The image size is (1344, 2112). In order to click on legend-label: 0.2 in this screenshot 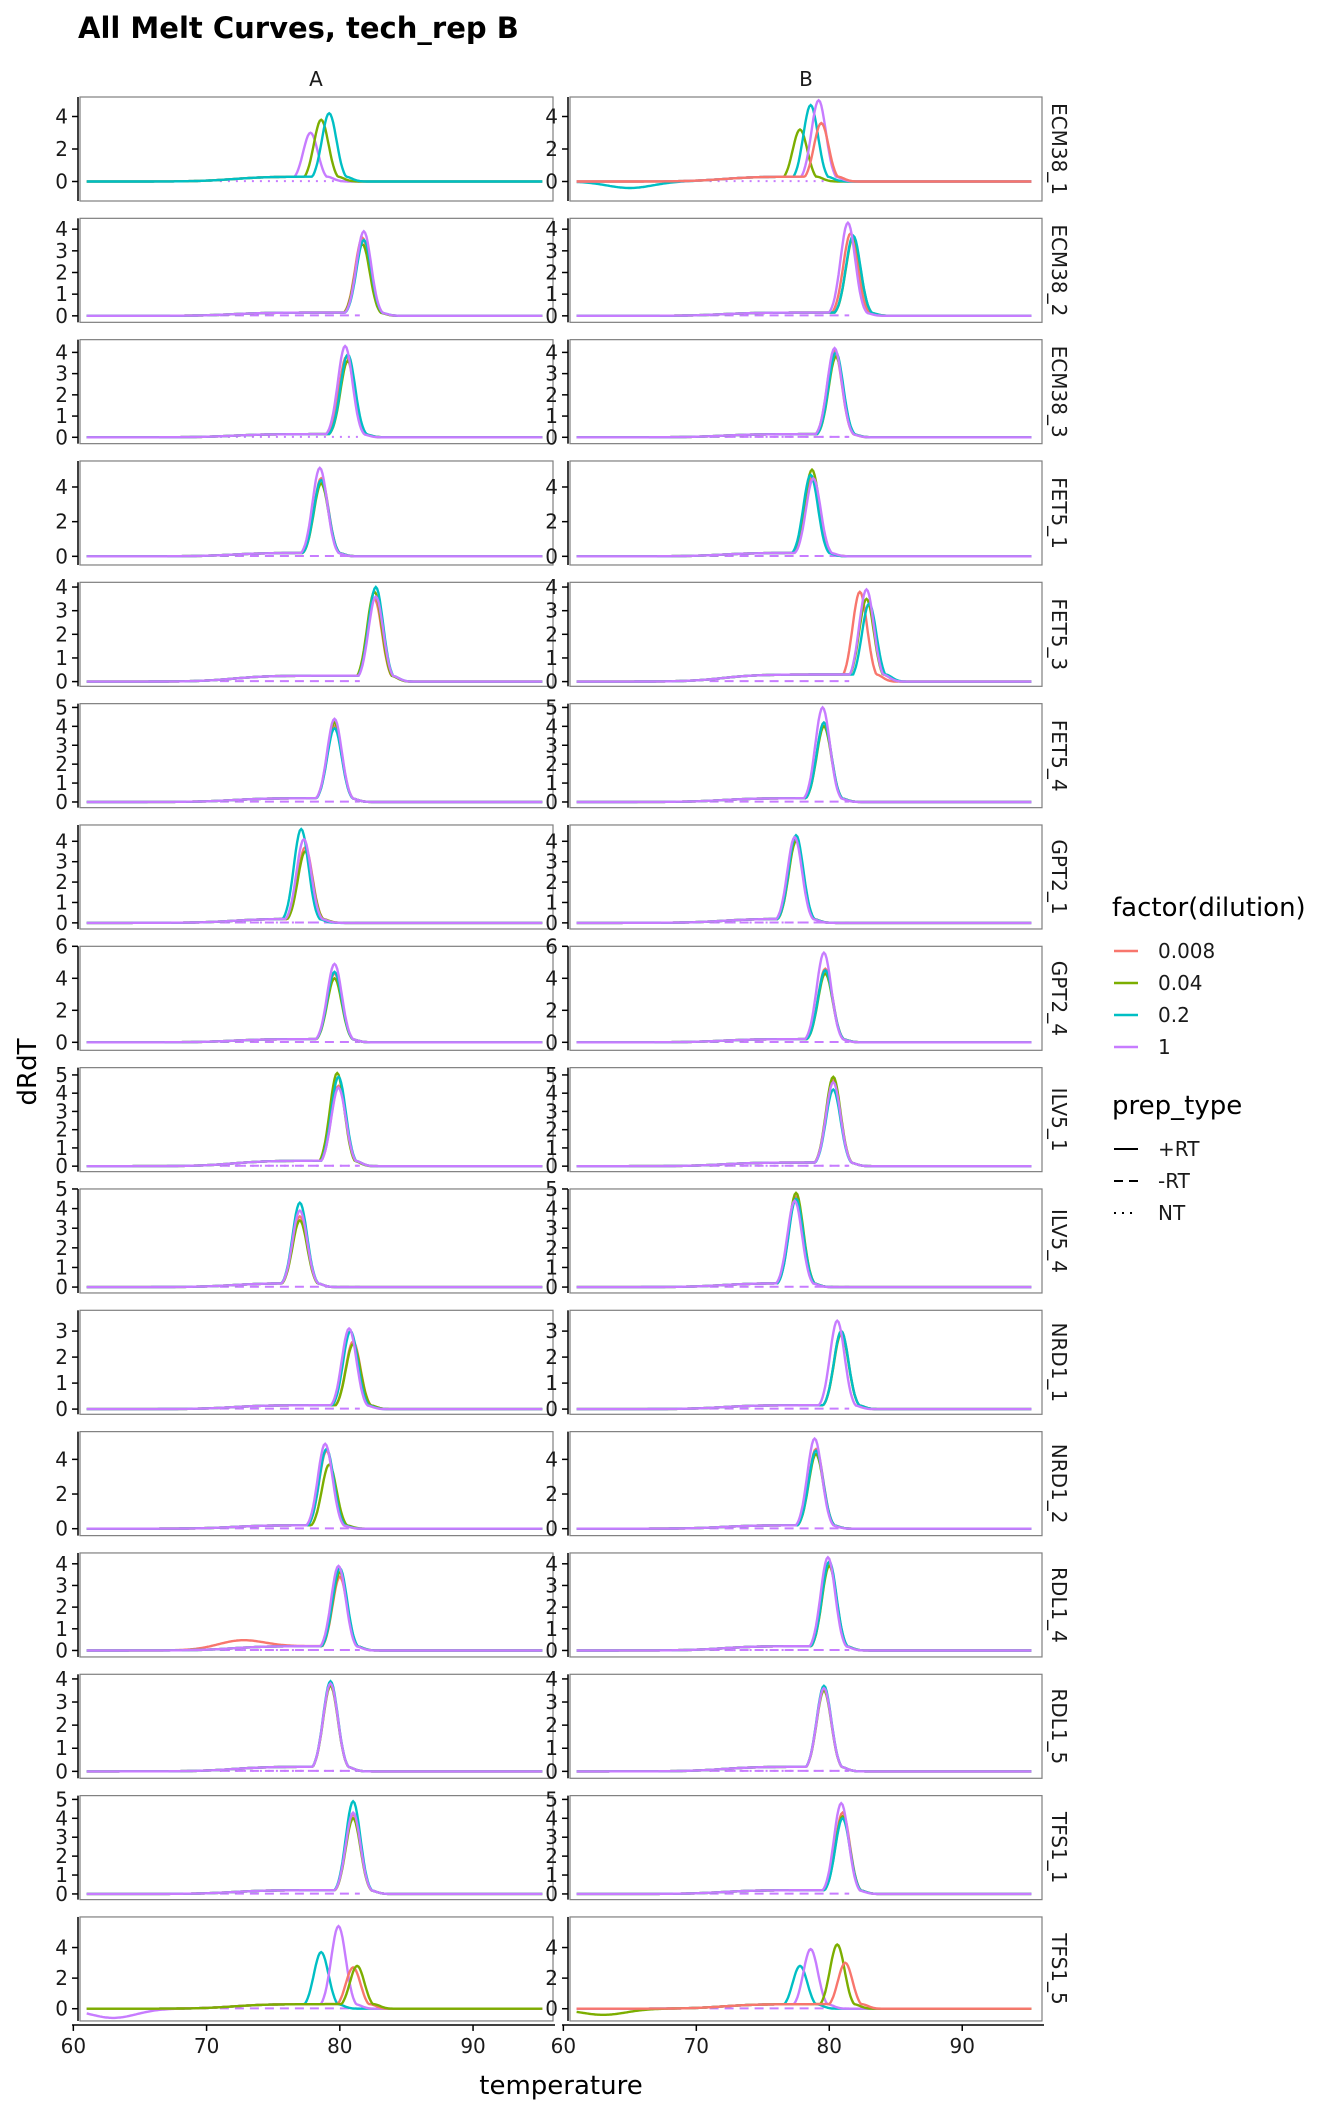, I will do `click(1174, 1015)`.